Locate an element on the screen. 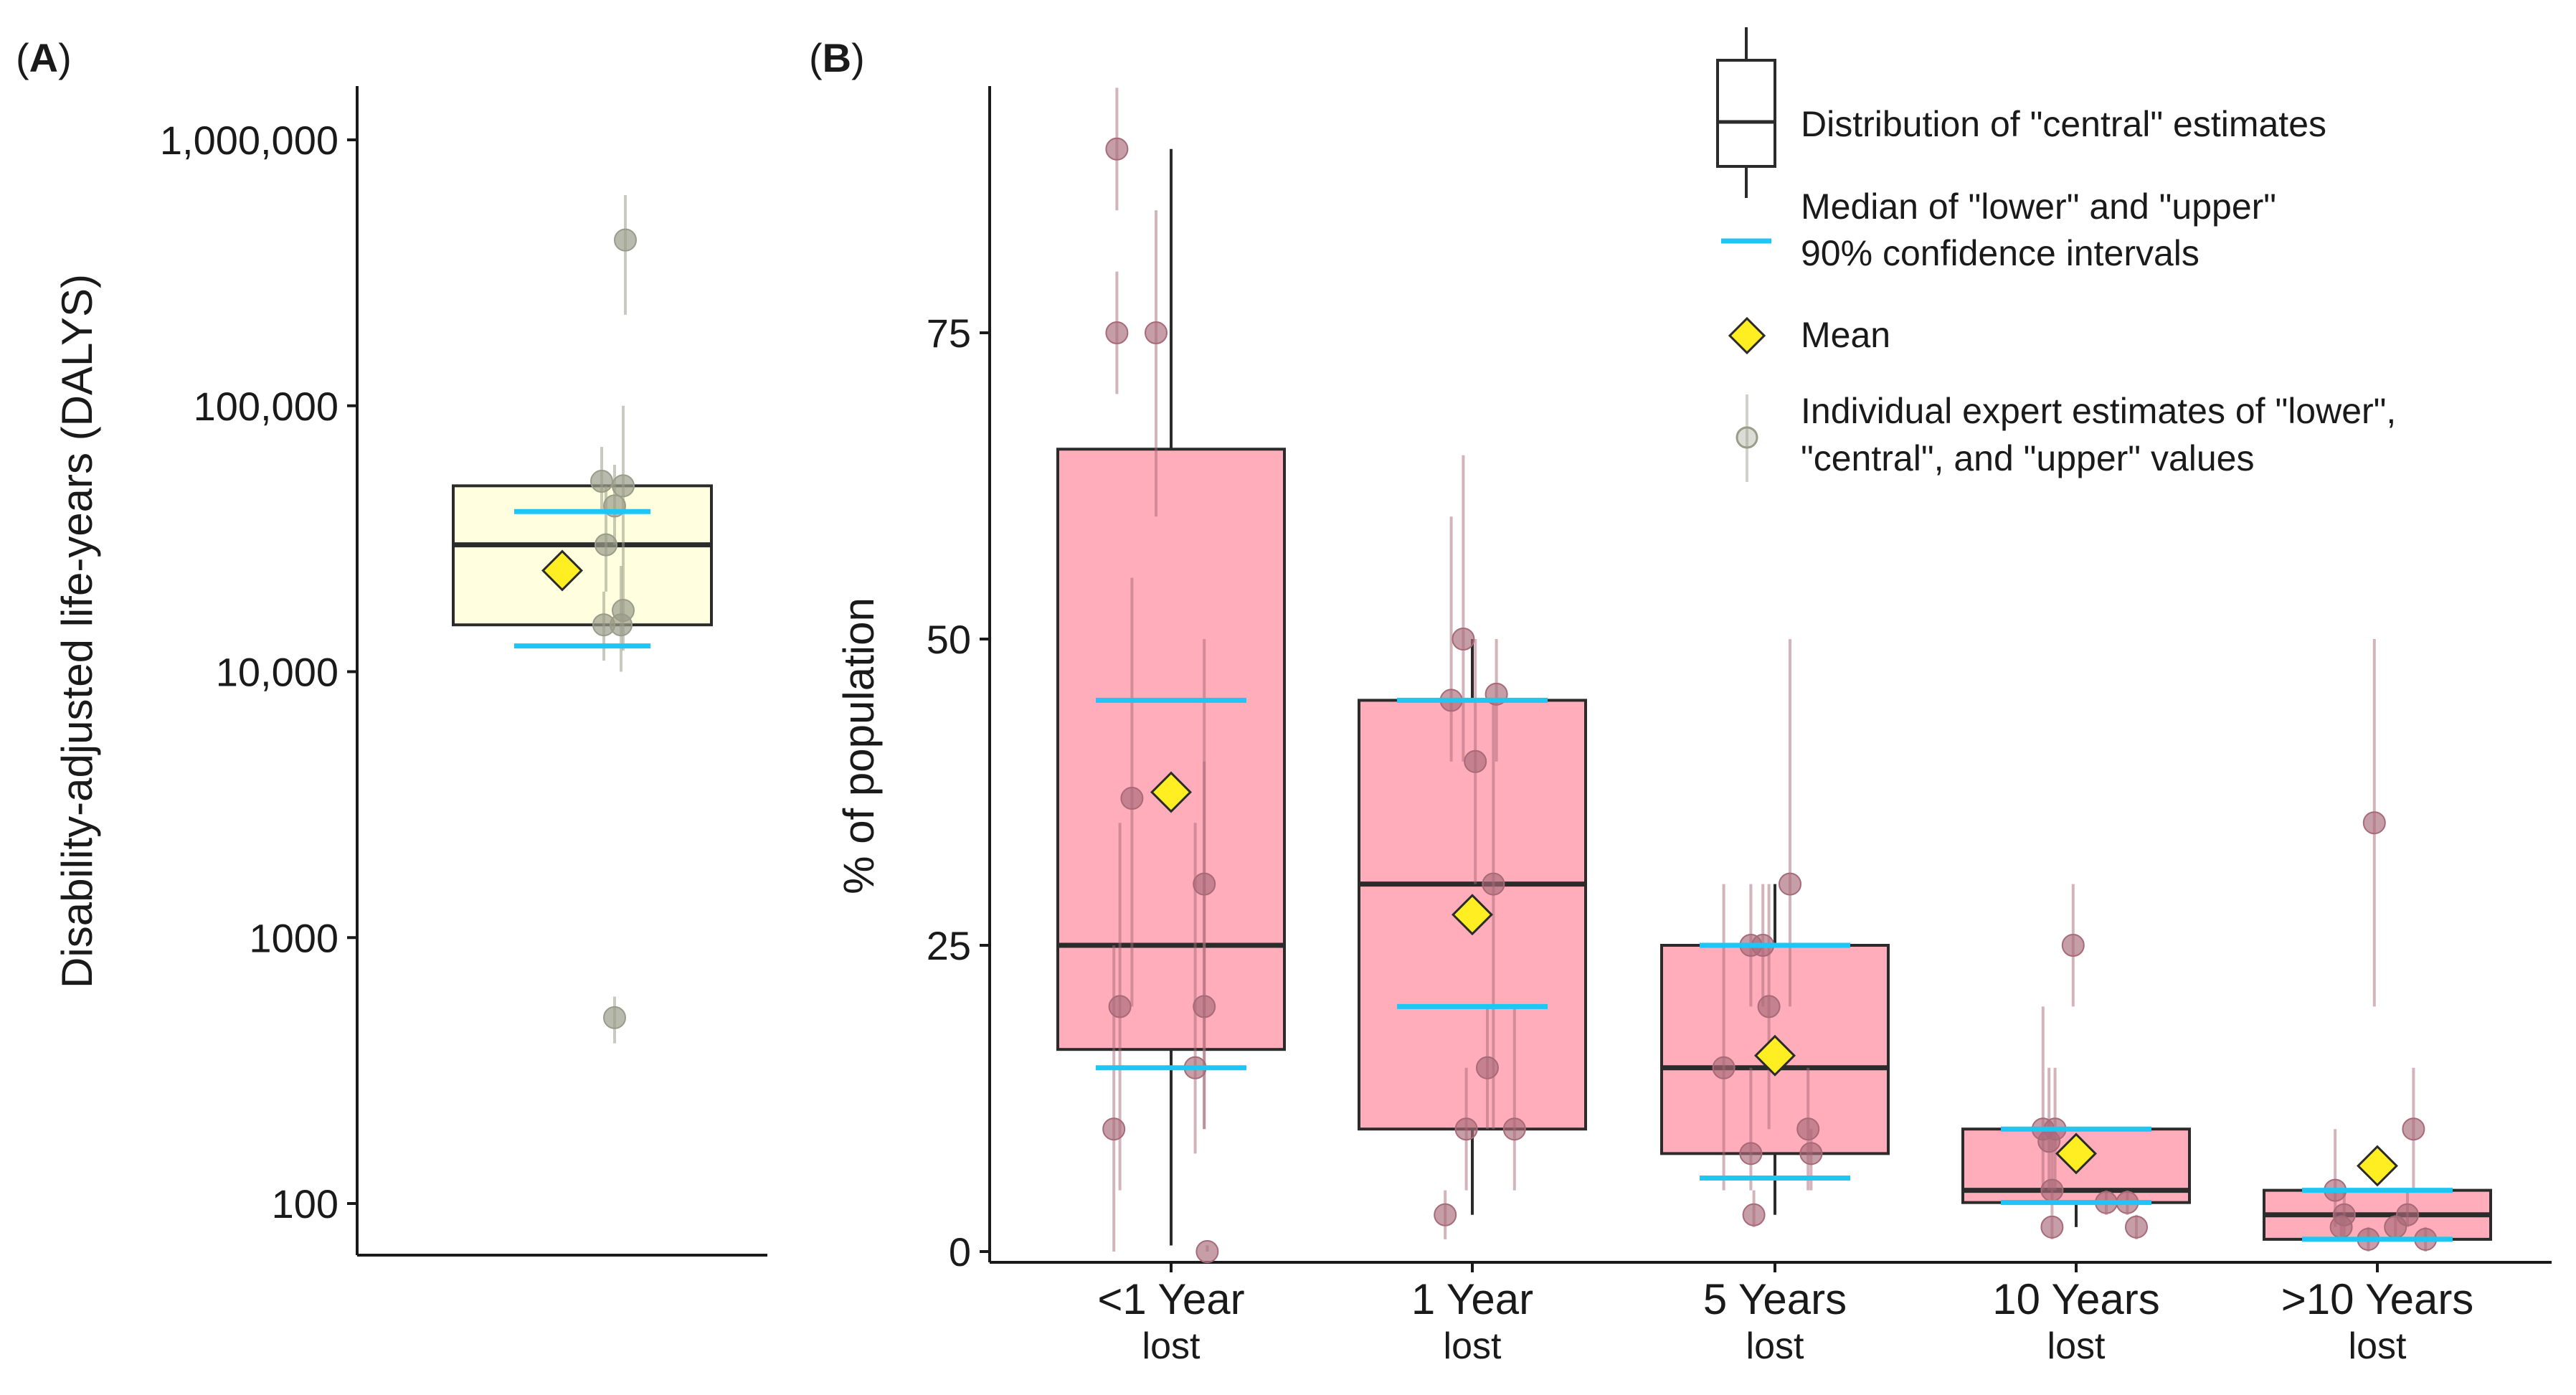 Image resolution: width=2576 pixels, height=1395 pixels. panel-b-y-tick-label: 50 is located at coordinates (949, 639).